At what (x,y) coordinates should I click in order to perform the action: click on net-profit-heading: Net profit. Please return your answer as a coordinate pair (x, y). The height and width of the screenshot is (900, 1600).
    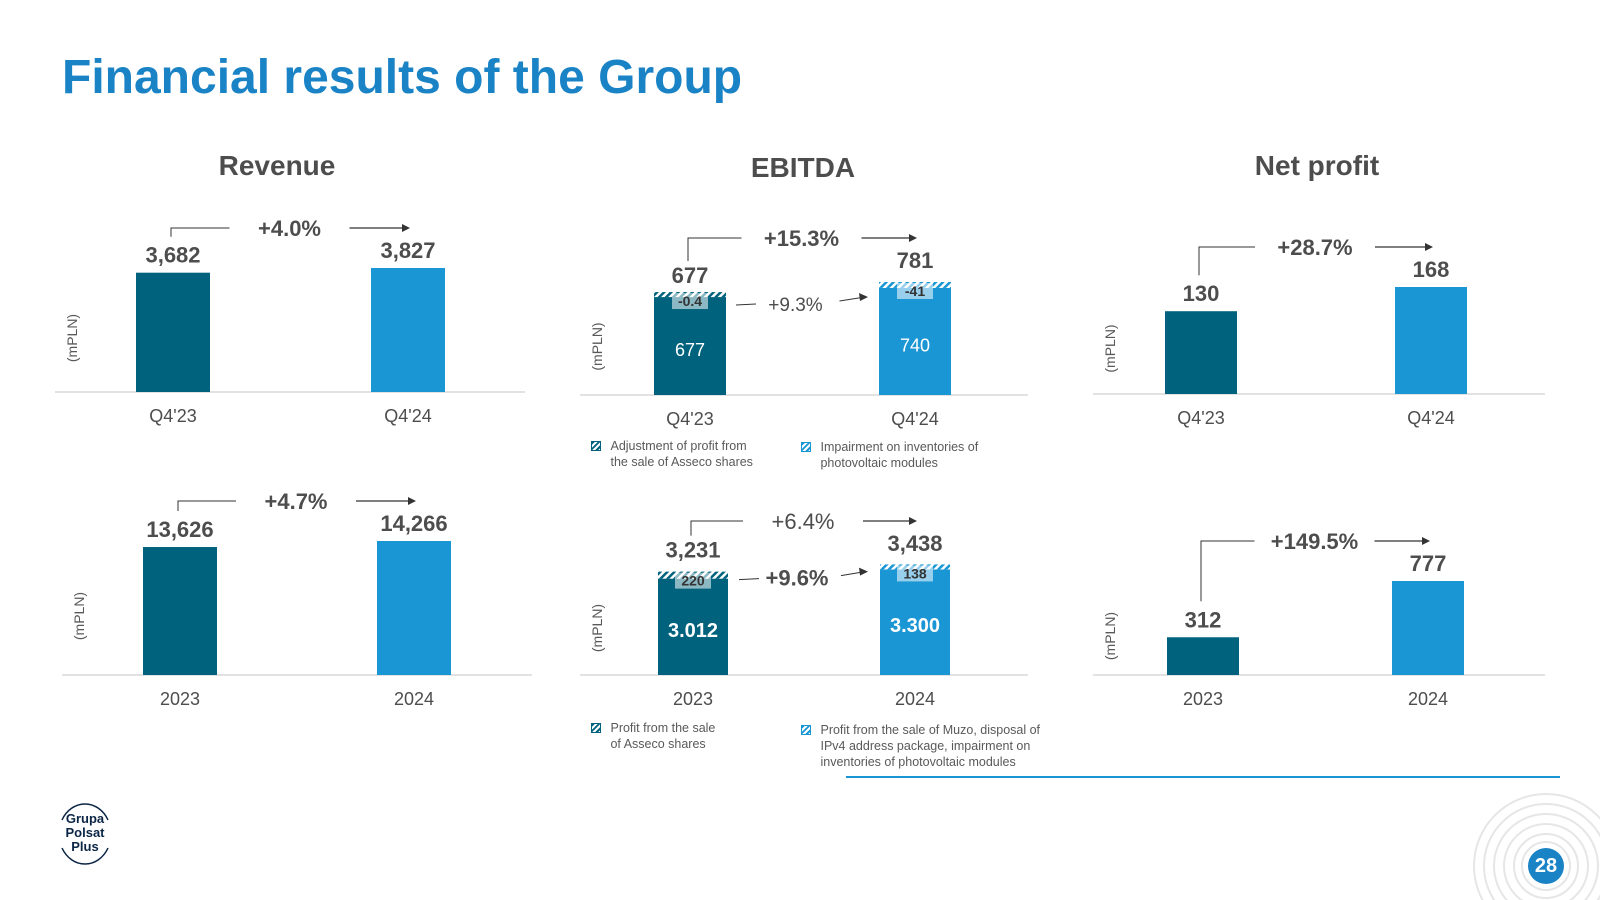
    Looking at the image, I should click on (1317, 165).